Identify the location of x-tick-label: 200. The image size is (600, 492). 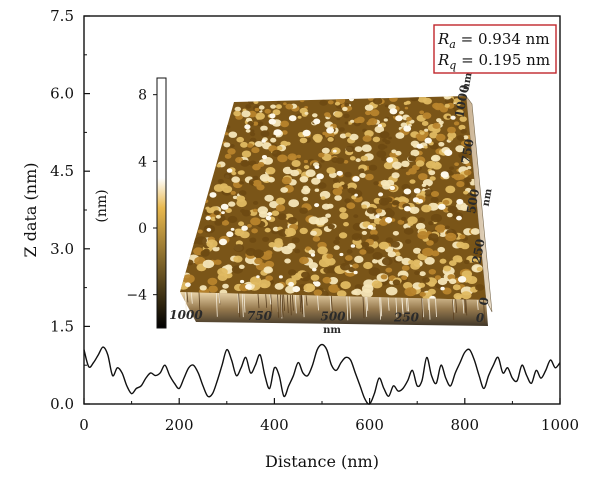
(179, 425).